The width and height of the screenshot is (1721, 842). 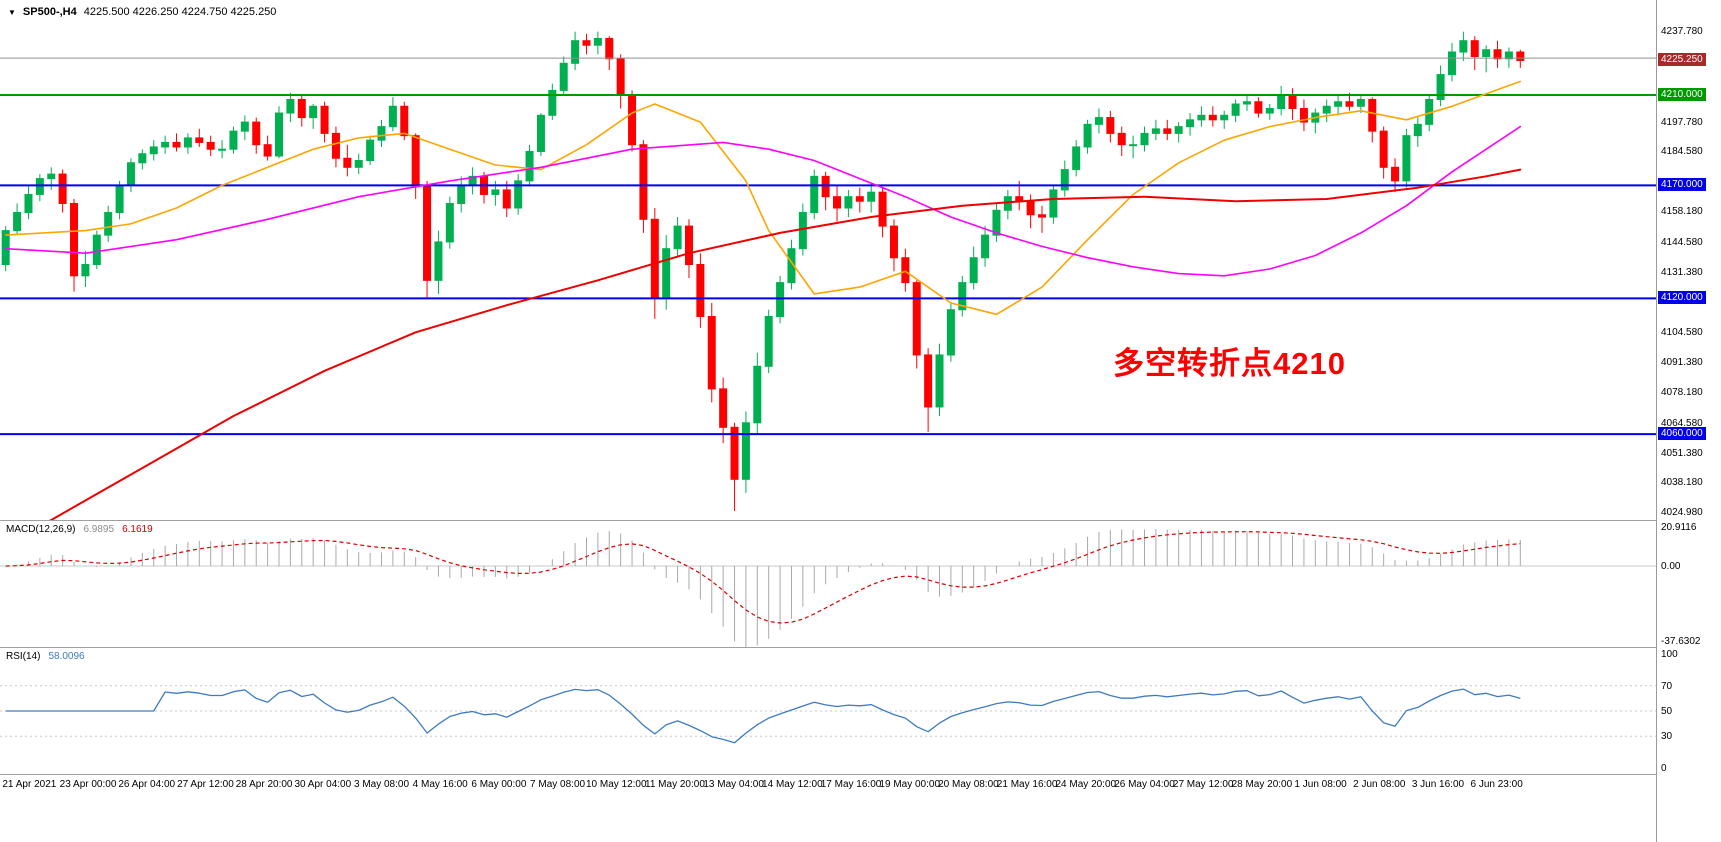 I want to click on rsi-canvas, so click(x=828, y=711).